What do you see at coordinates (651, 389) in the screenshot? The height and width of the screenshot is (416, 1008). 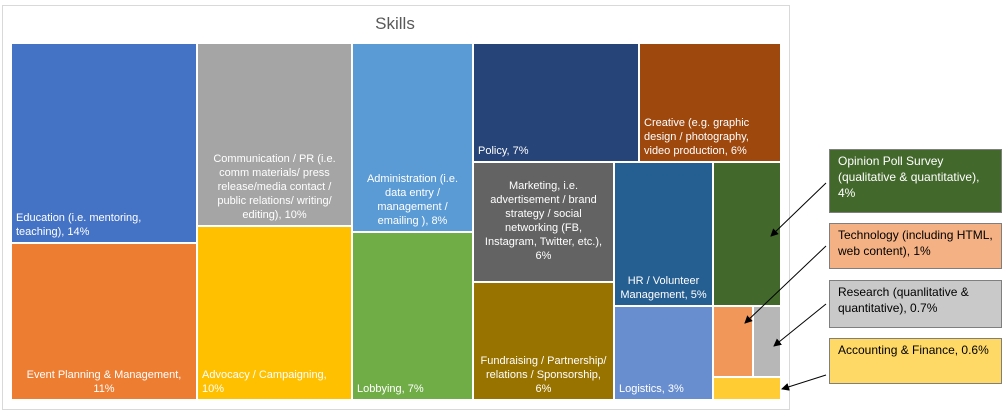 I see `tile-label: Logistics, 3%` at bounding box center [651, 389].